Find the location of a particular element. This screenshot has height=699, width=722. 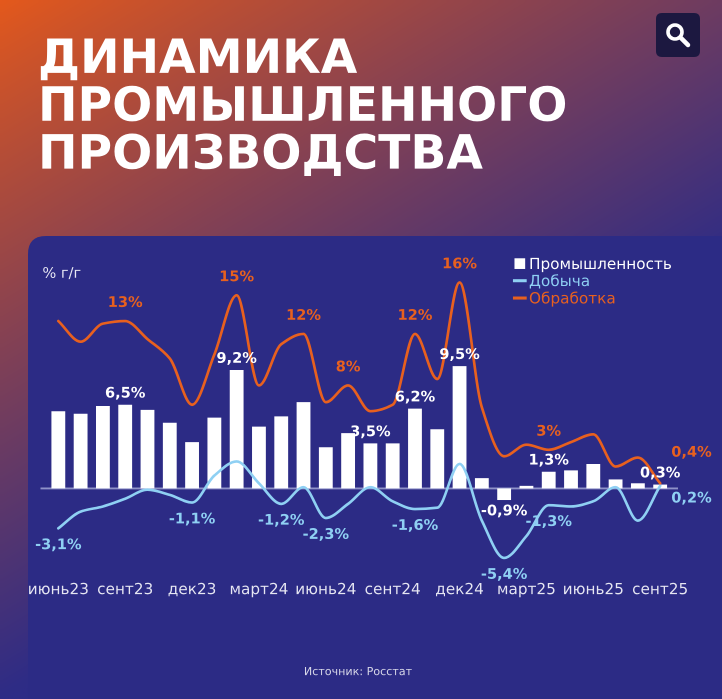

data-label: -1,1% is located at coordinates (192, 519).